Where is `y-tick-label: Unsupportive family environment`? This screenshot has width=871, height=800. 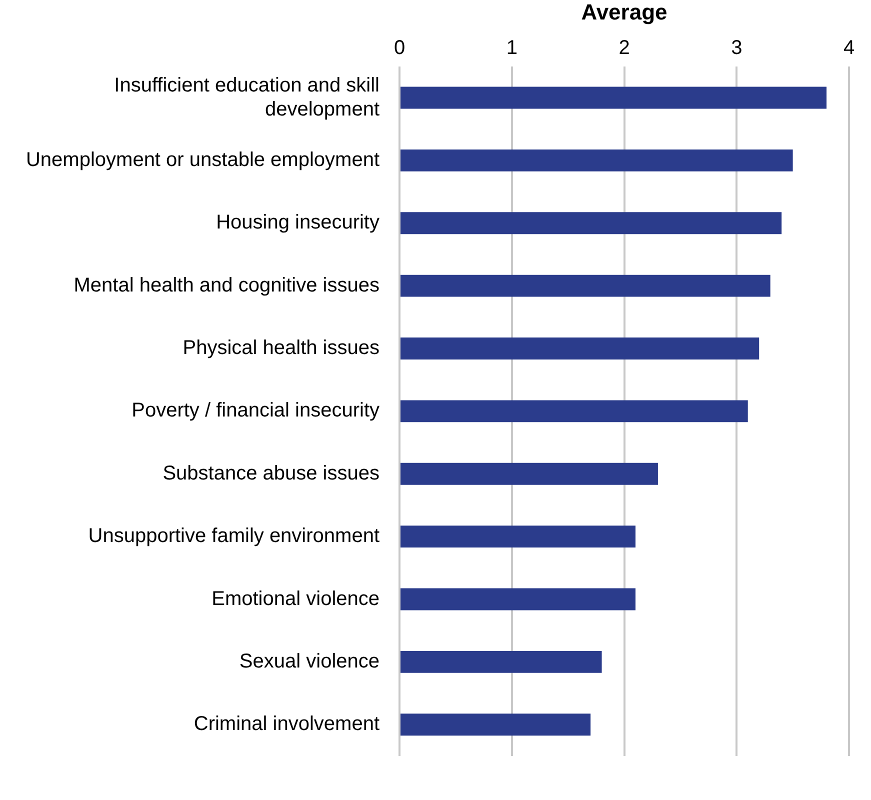 y-tick-label: Unsupportive family environment is located at coordinates (234, 536).